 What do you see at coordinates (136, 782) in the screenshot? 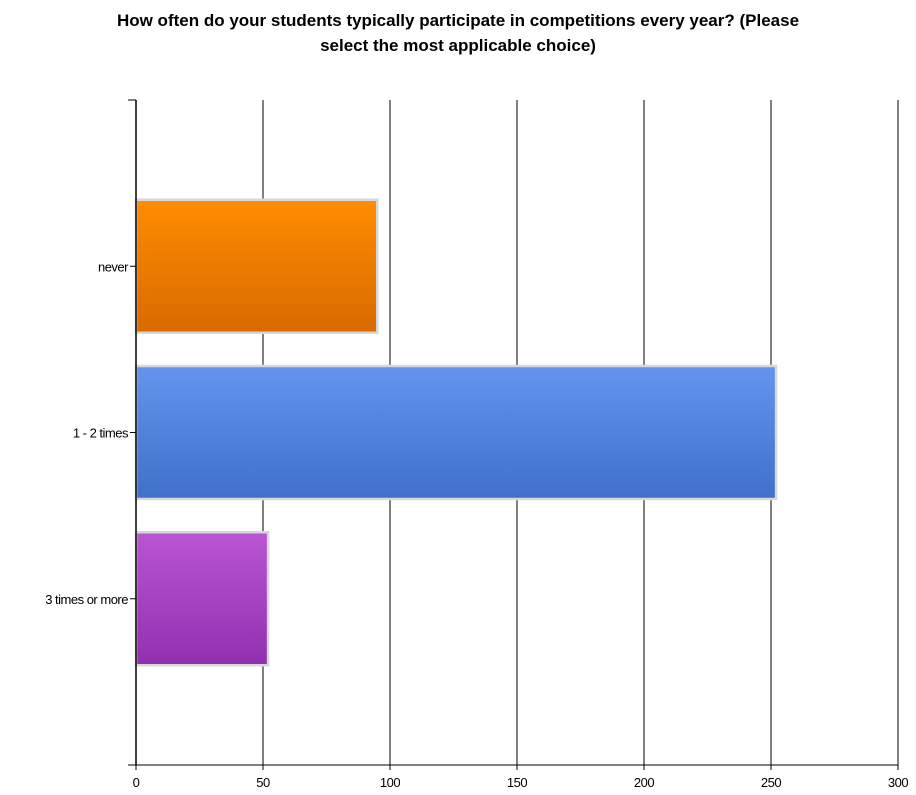
I see `x-tick-label: 0` at bounding box center [136, 782].